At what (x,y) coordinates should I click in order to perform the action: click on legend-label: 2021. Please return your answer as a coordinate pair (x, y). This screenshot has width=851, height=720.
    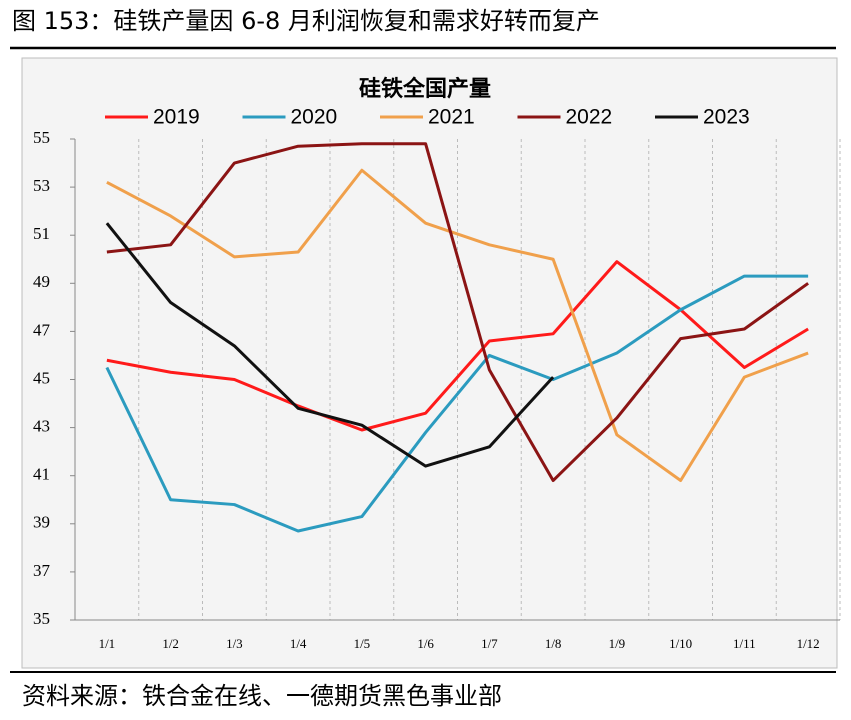
    Looking at the image, I should click on (451, 117).